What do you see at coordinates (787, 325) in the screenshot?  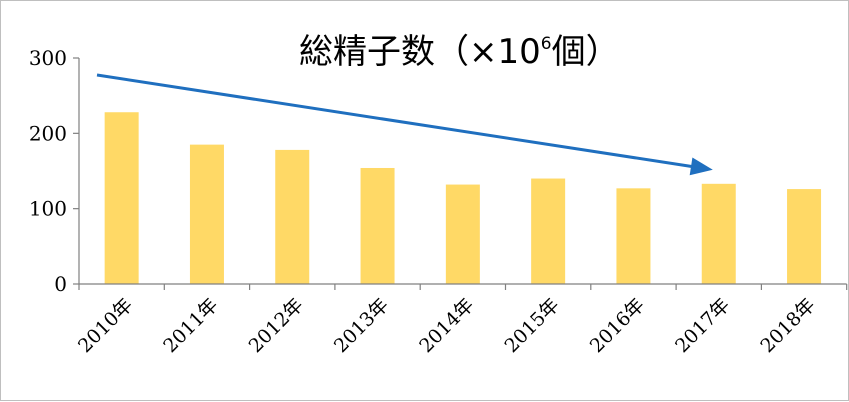 I see `x-category-label: 2018年` at bounding box center [787, 325].